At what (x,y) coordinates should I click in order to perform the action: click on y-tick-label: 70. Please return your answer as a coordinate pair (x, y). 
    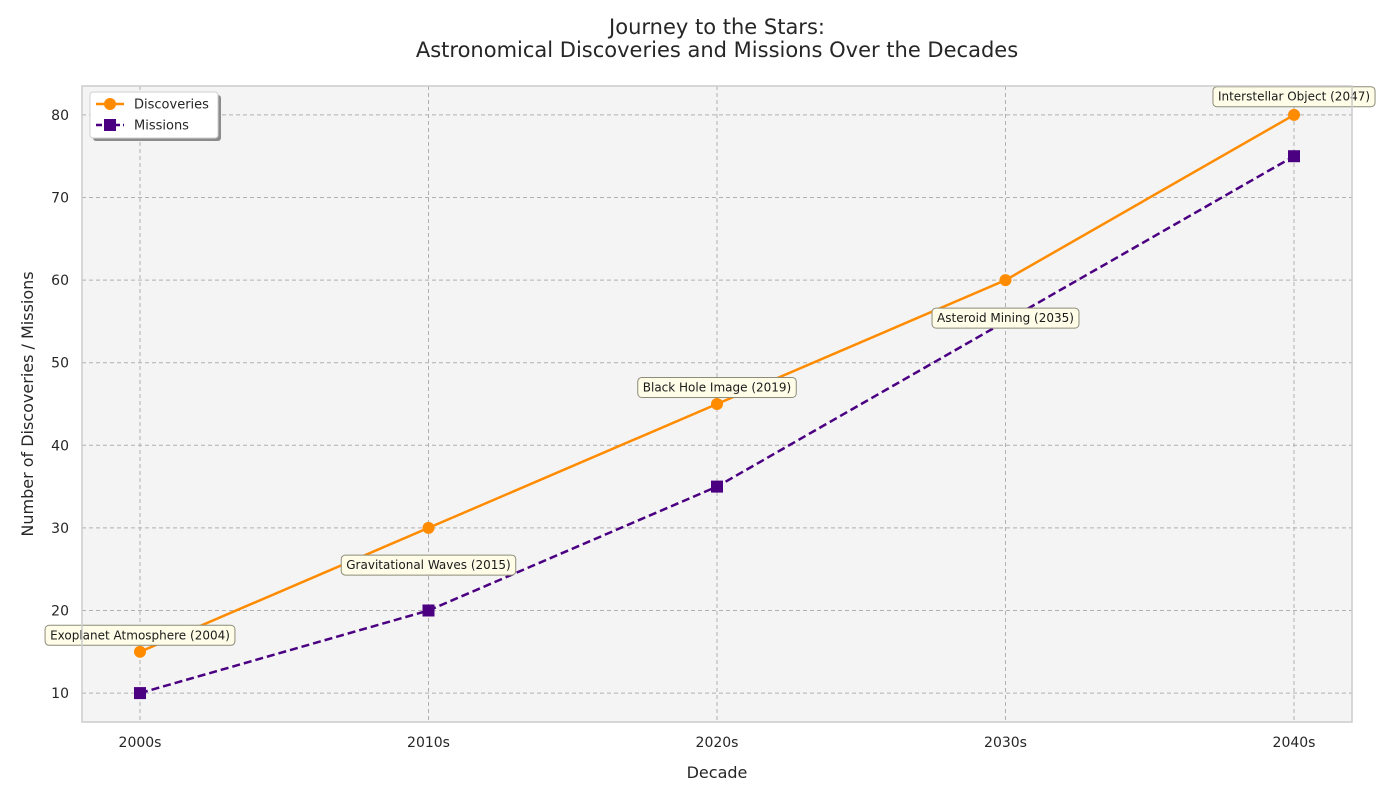
    Looking at the image, I should click on (60, 199).